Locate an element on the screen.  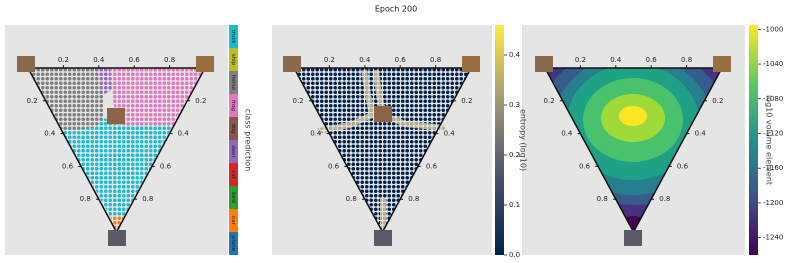
colorbar-label: class prediction is located at coordinates (248, 140).